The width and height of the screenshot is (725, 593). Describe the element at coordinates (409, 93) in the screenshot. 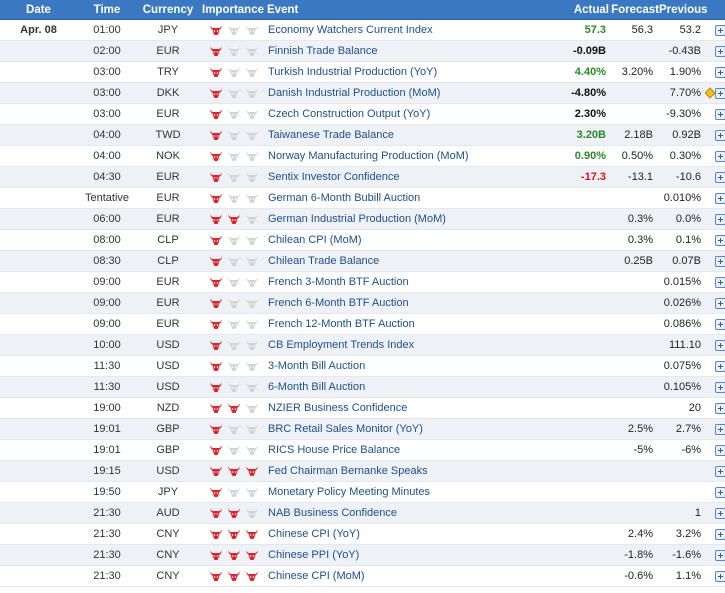

I see `event-name: Danish Industrial Production (MoM)` at that location.